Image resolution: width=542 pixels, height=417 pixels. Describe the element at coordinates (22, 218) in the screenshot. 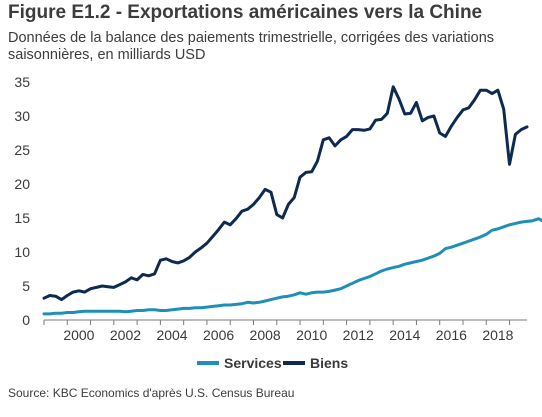

I see `y-tick-label: 15` at that location.